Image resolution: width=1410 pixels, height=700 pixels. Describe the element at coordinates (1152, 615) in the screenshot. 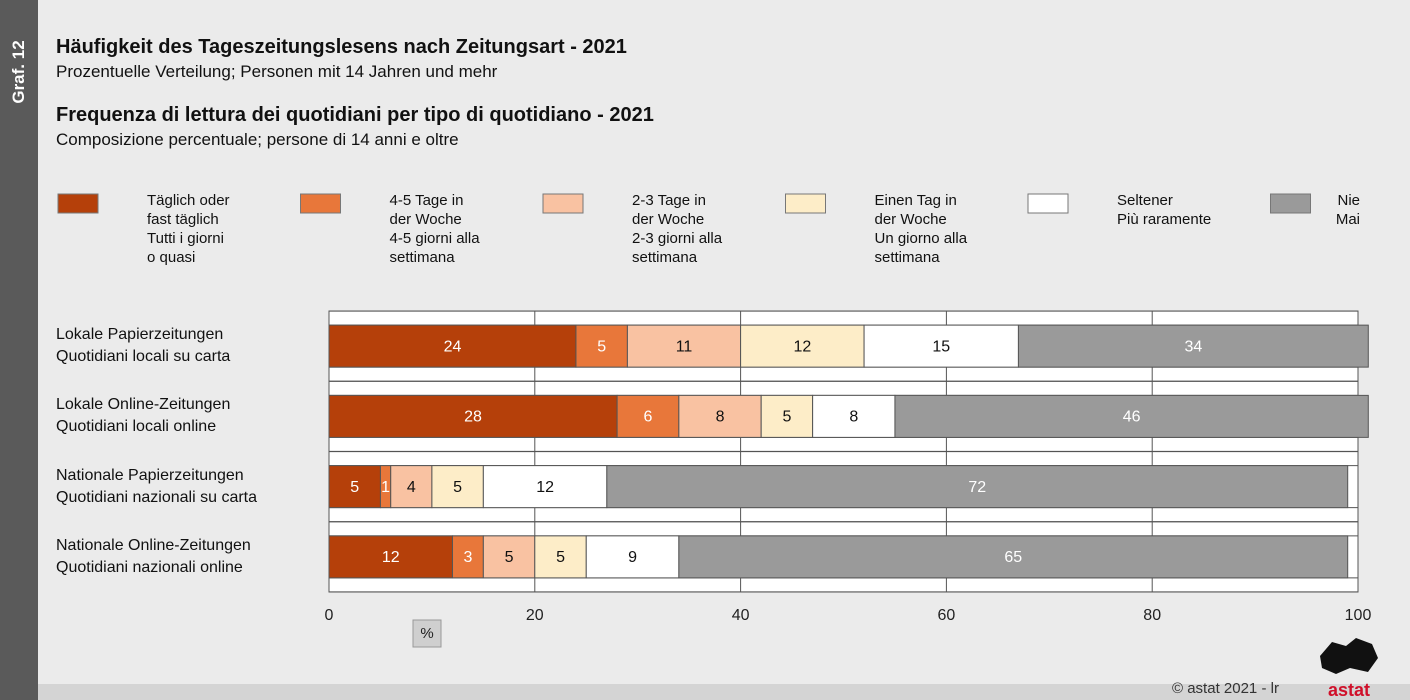

I see `x-tick-label: 80` at that location.